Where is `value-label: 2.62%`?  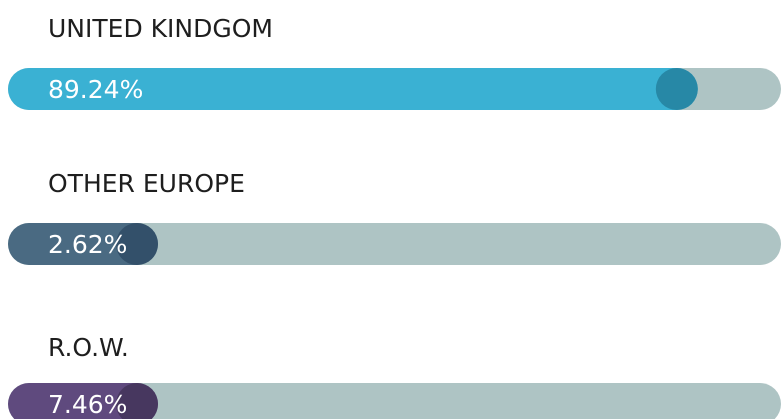
value-label: 2.62% is located at coordinates (87, 244).